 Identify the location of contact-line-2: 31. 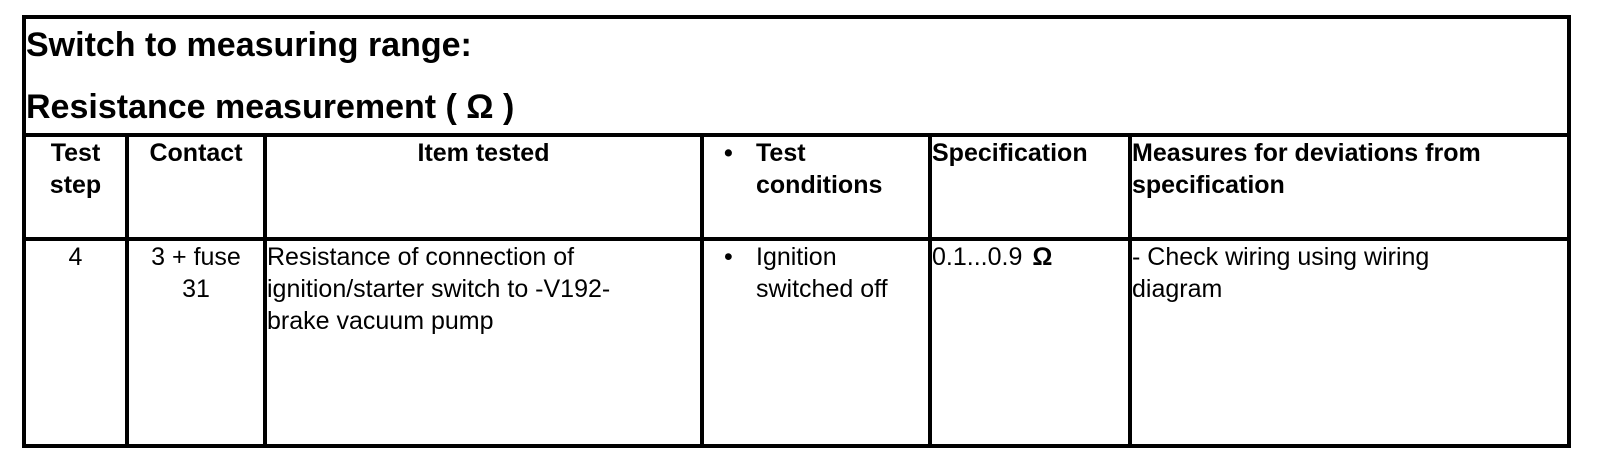
(196, 289).